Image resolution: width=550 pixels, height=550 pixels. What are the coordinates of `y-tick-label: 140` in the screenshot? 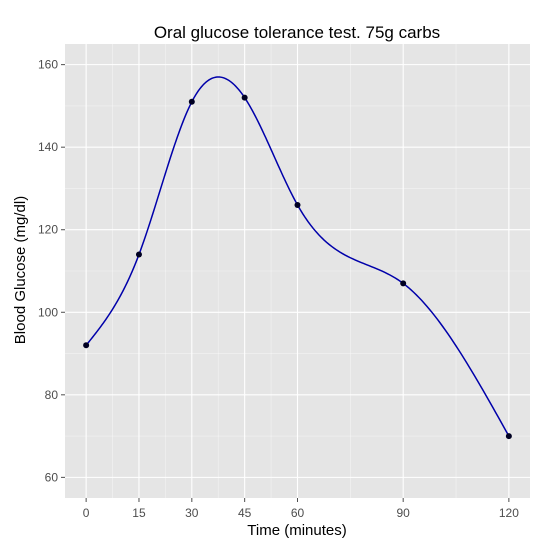 It's located at (48, 147).